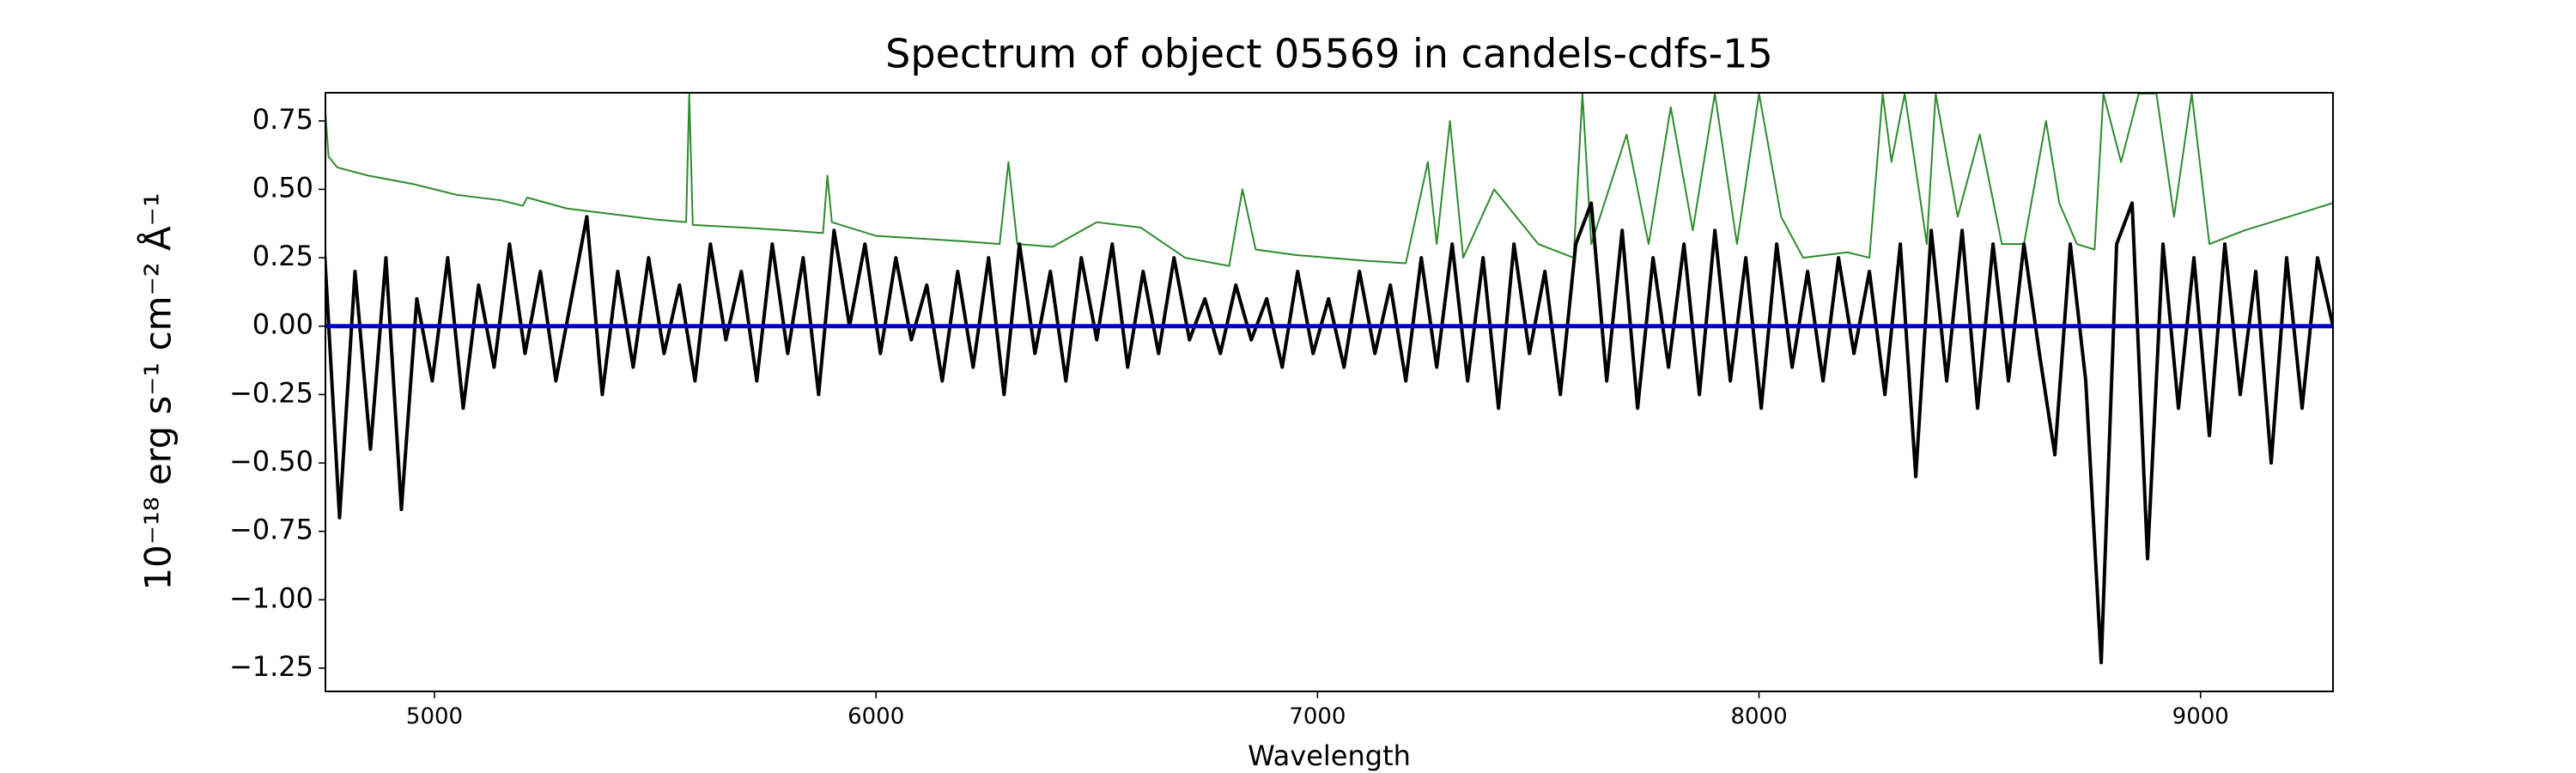 This screenshot has width=2576, height=773. Describe the element at coordinates (282, 256) in the screenshot. I see `y-tick-label: 0.25` at that location.